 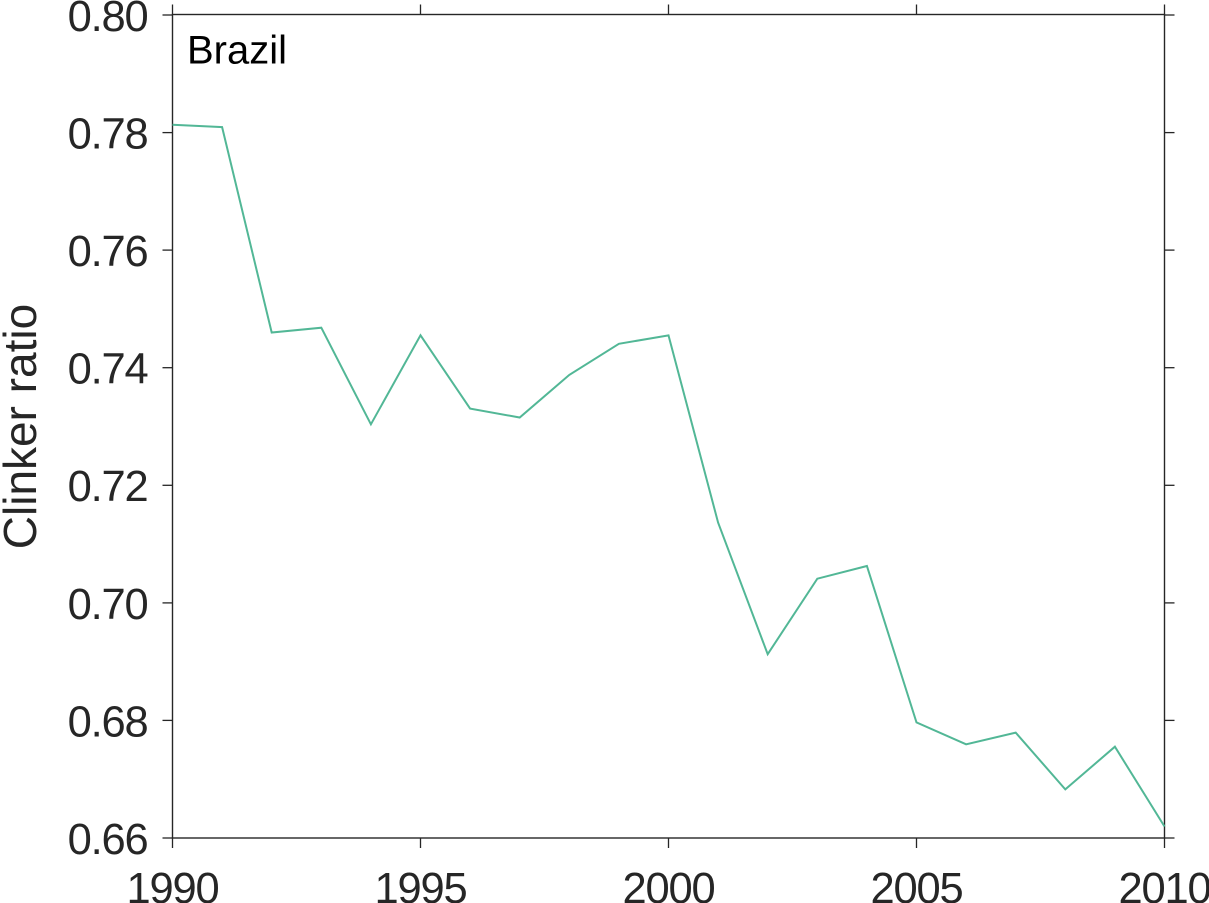 I want to click on svg-text: Clinker ratio, so click(x=23, y=426).